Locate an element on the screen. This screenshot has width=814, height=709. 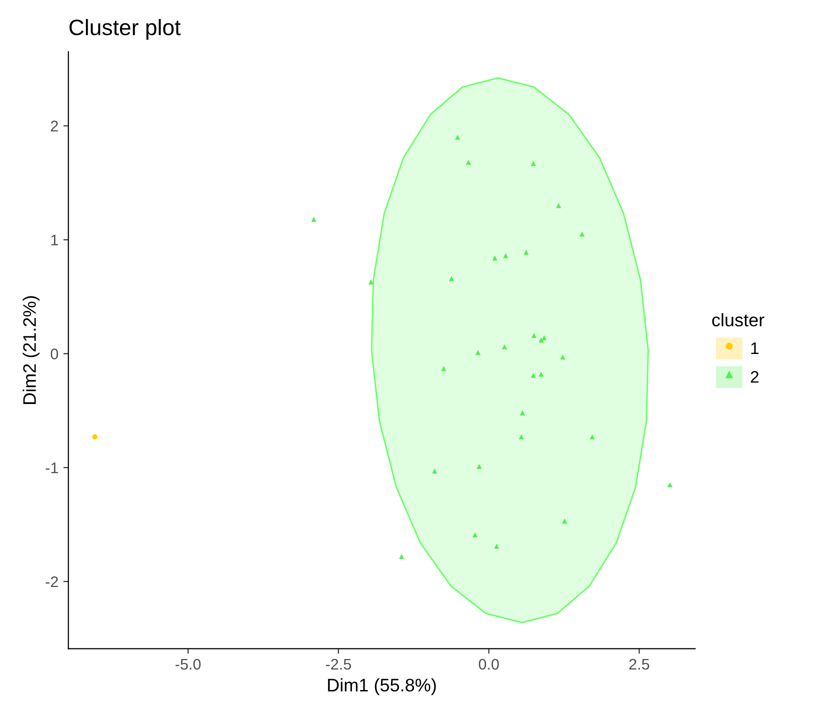
x-axis-title: Dim1 (55.8%) is located at coordinates (382, 687).